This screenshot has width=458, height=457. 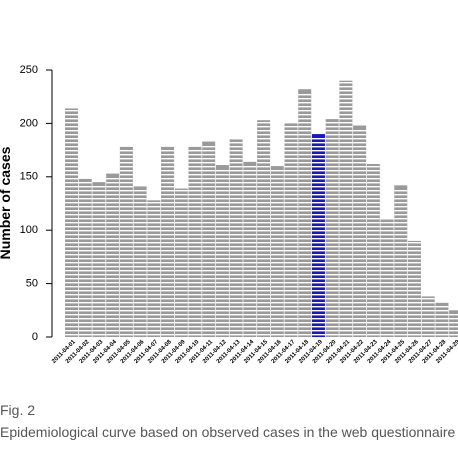 I want to click on y-tick-label: 100, so click(x=29, y=230).